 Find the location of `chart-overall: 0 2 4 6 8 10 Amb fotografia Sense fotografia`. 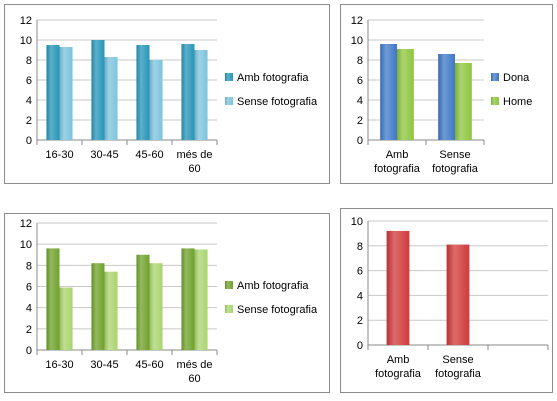

chart-overall: 0 2 4 6 8 10 Amb fotografia Sense fotografia is located at coordinates (450, 298).